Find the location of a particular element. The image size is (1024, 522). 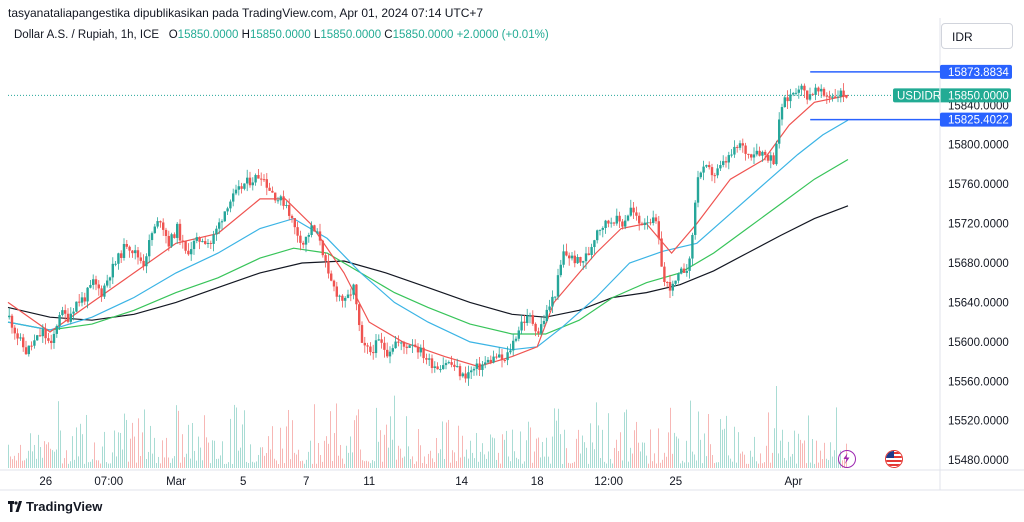

symbol-name: Dollar A.S. / Rupiah, 1h, ICE is located at coordinates (87, 35).